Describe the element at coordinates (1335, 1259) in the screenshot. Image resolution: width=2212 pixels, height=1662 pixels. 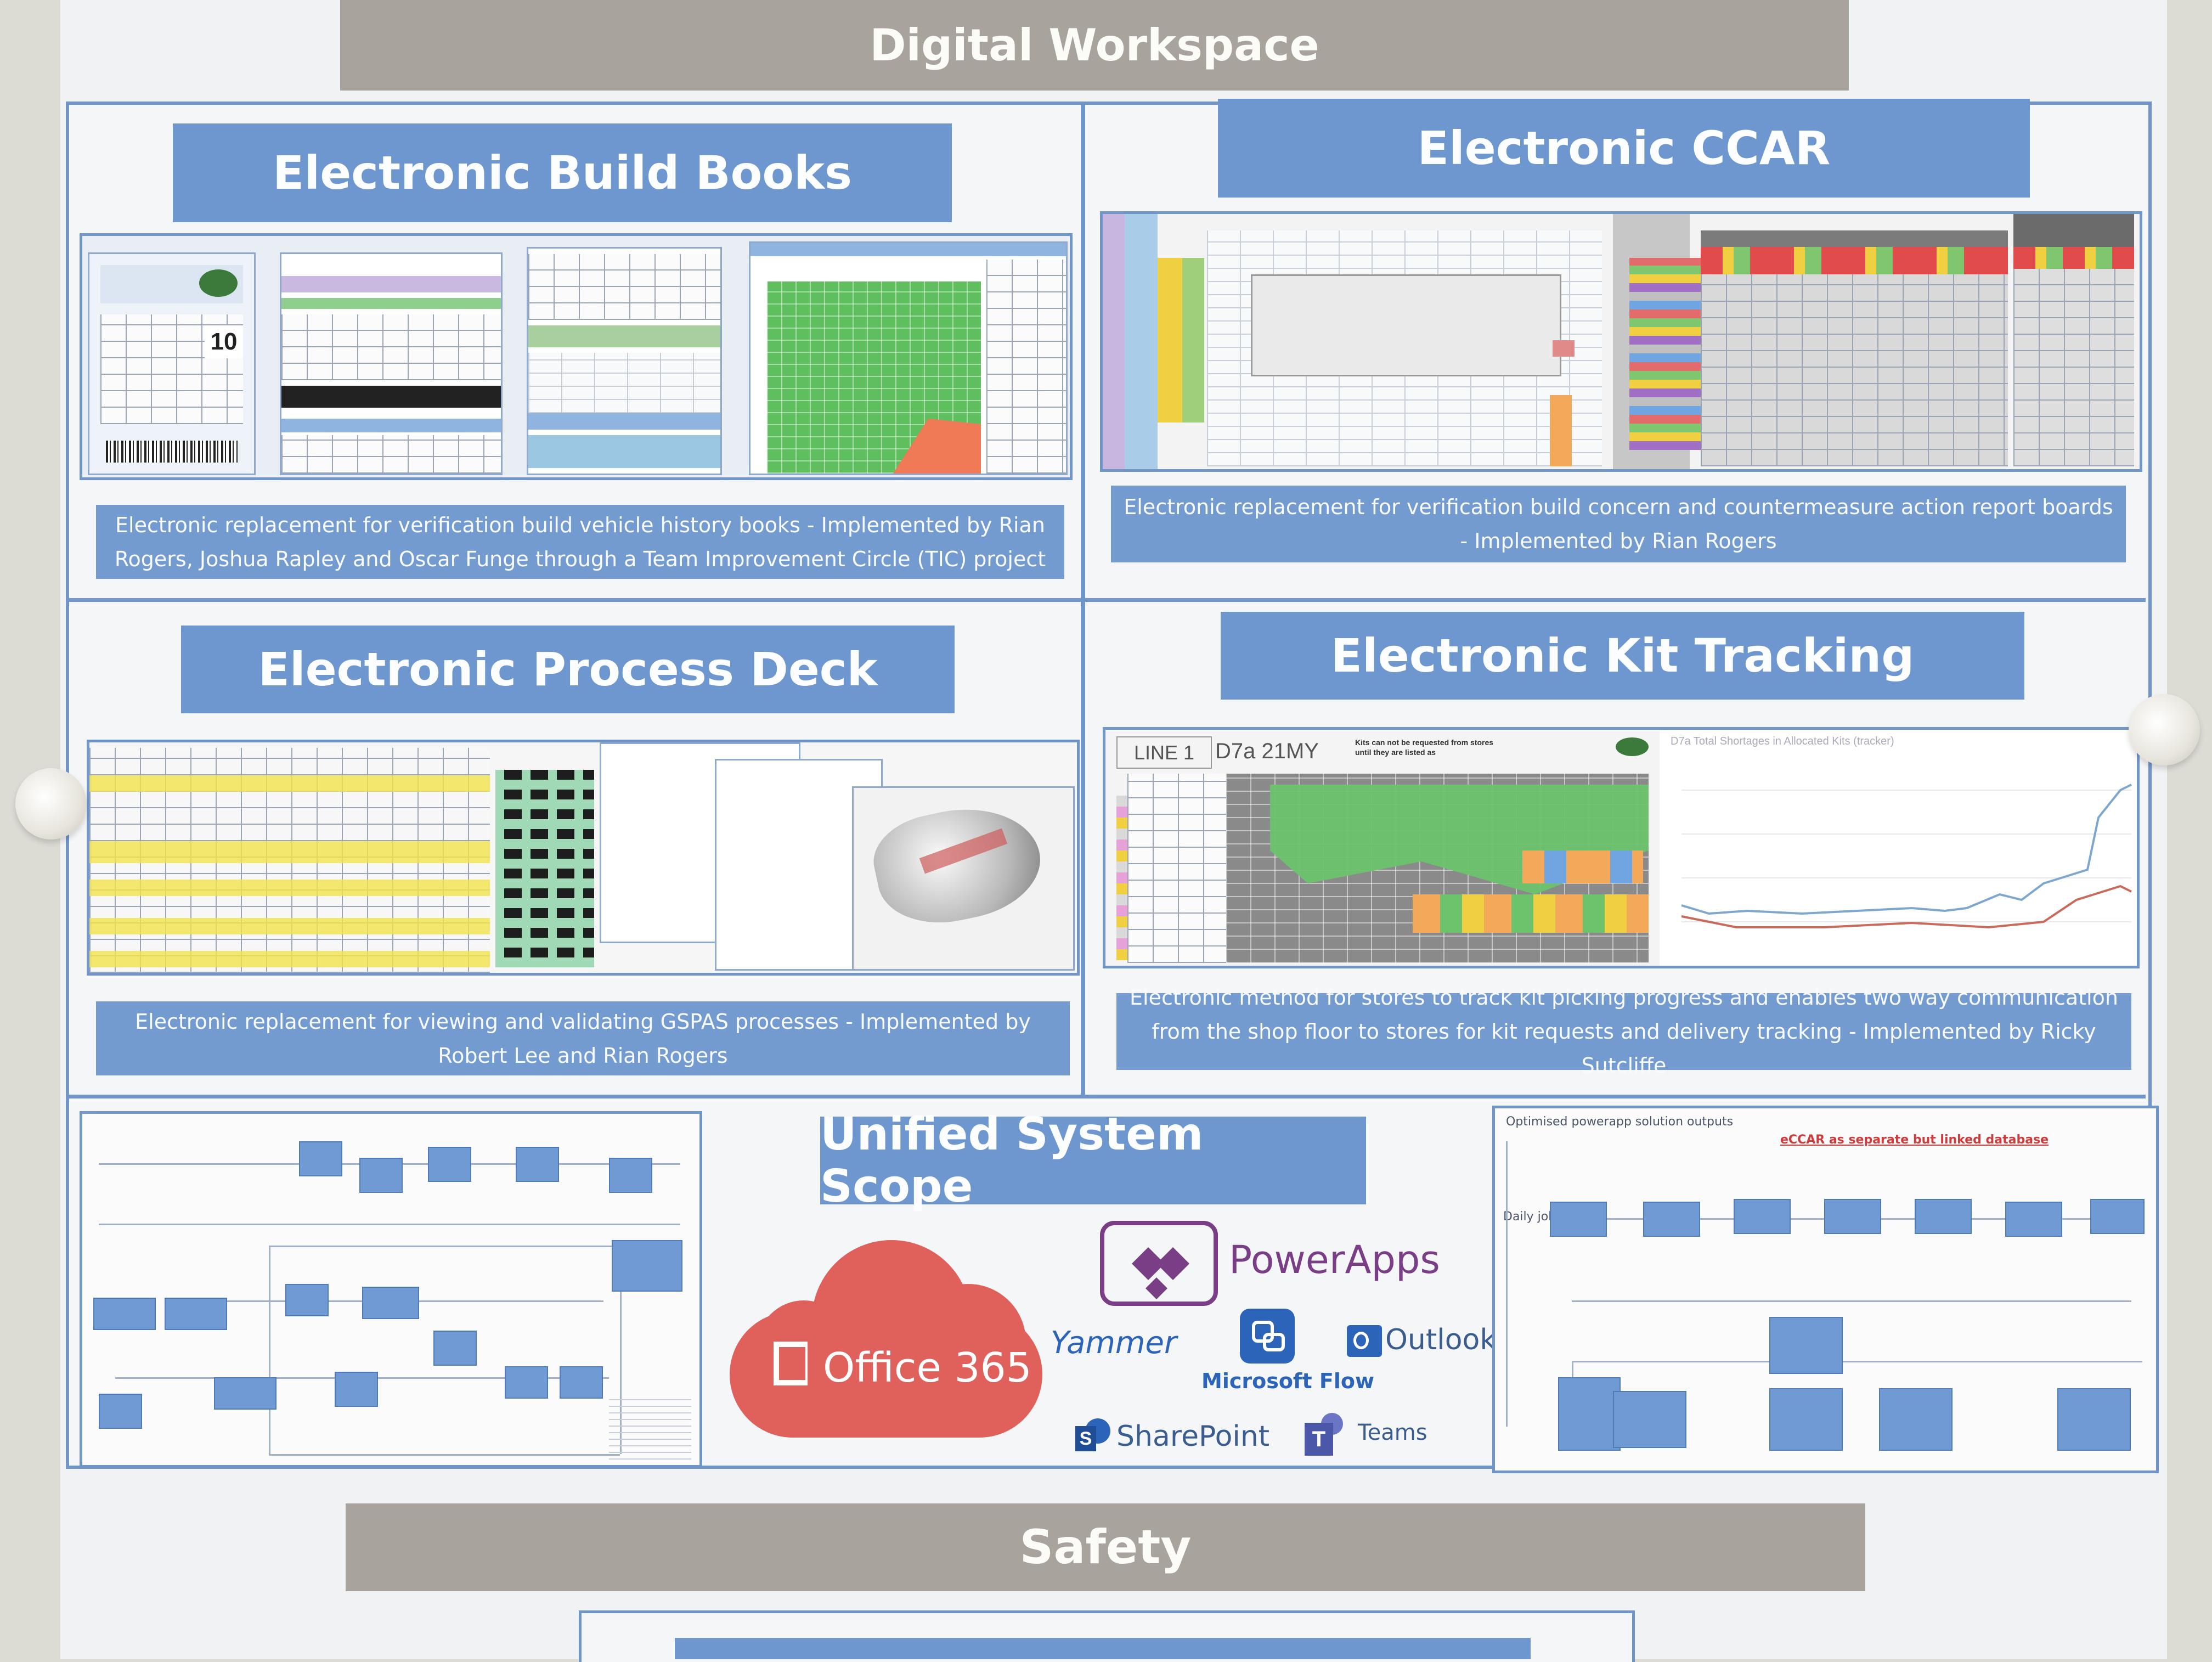
I see `powerapps-label: PowerApps` at that location.